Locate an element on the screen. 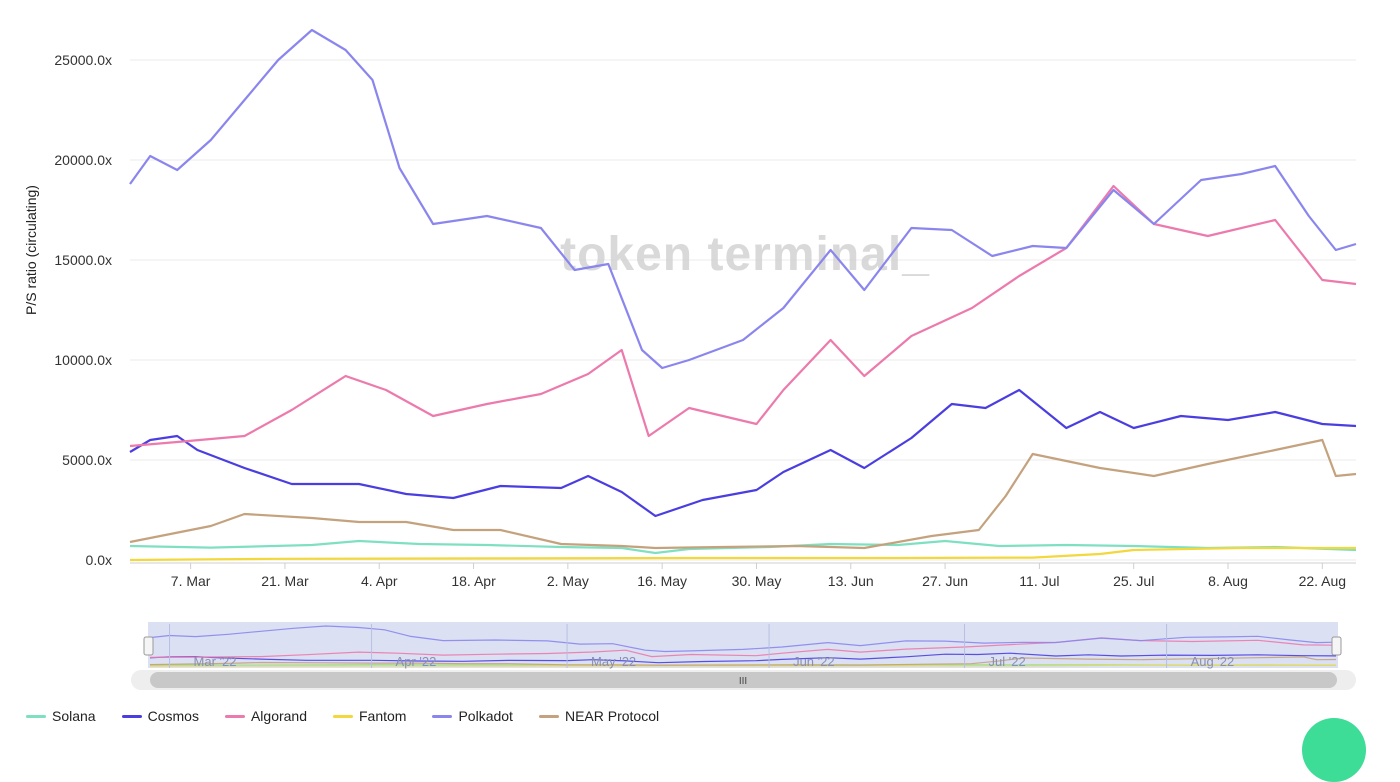 The width and height of the screenshot is (1400, 782). navigator-scrollbar-thumb is located at coordinates (743, 680).